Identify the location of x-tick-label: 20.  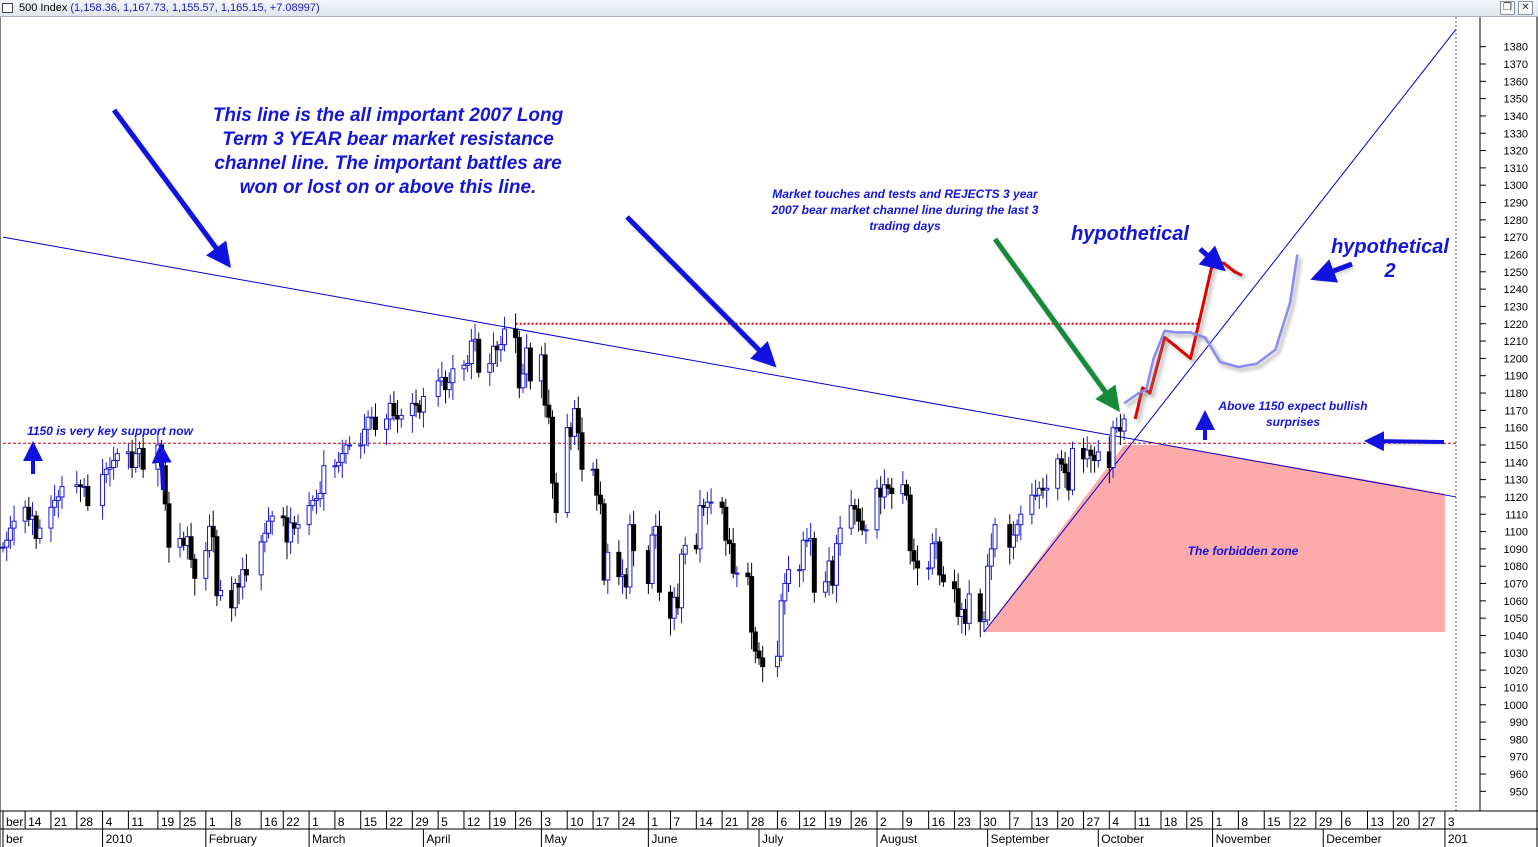
(1403, 822).